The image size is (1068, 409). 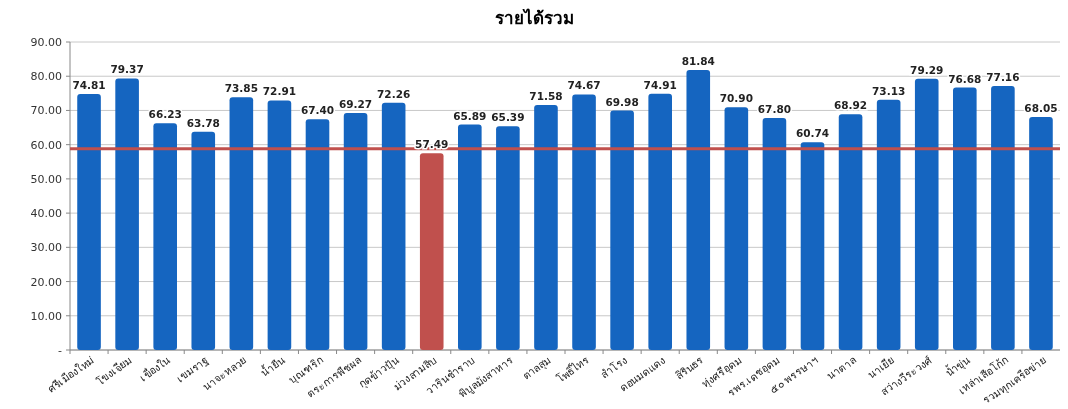 I want to click on data-label: 69.27, so click(x=355, y=103).